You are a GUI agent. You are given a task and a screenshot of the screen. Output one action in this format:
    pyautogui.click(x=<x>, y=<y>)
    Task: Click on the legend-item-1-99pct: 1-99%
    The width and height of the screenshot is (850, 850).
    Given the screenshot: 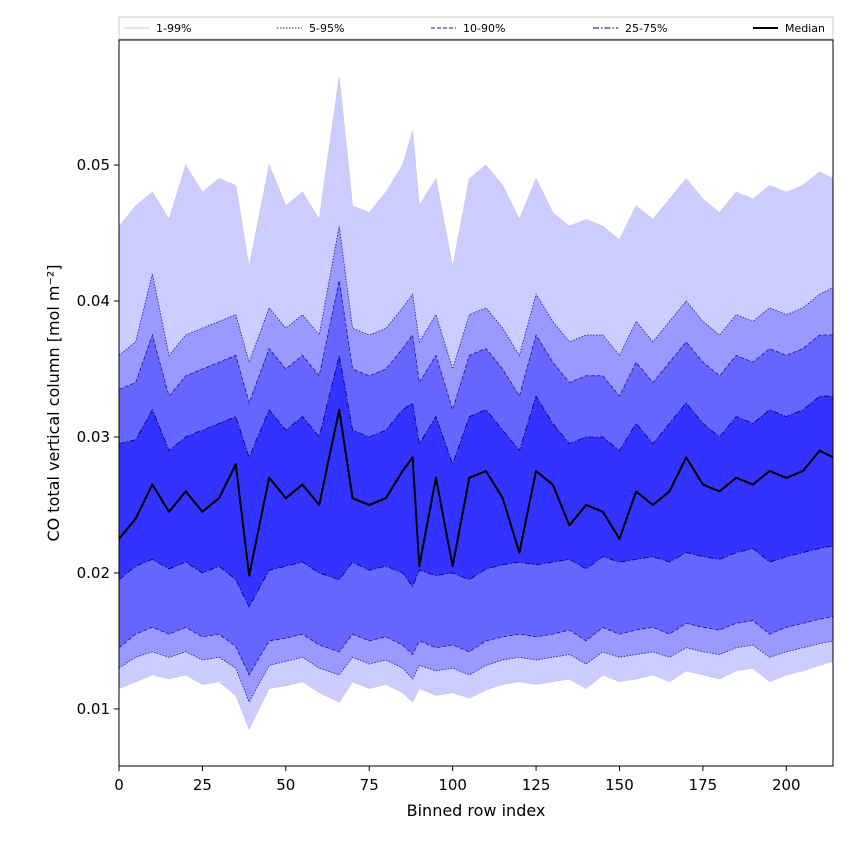 What is the action you would take?
    pyautogui.click(x=157, y=28)
    